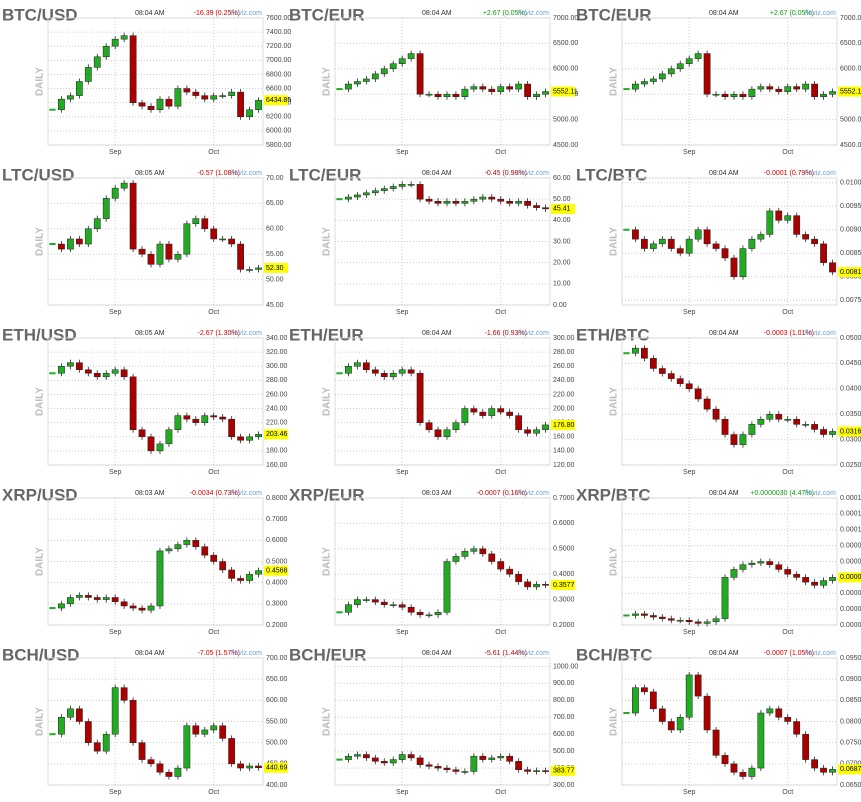  Describe the element at coordinates (564, 380) in the screenshot. I see `y-tick-label: 240.00` at that location.